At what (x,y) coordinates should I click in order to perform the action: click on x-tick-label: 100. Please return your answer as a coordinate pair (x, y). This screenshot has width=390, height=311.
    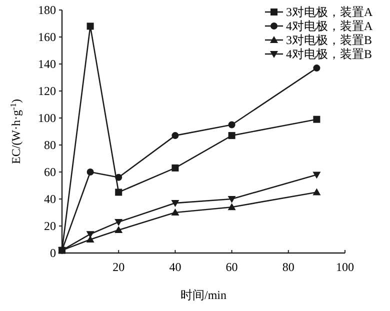
    Looking at the image, I should click on (345, 267).